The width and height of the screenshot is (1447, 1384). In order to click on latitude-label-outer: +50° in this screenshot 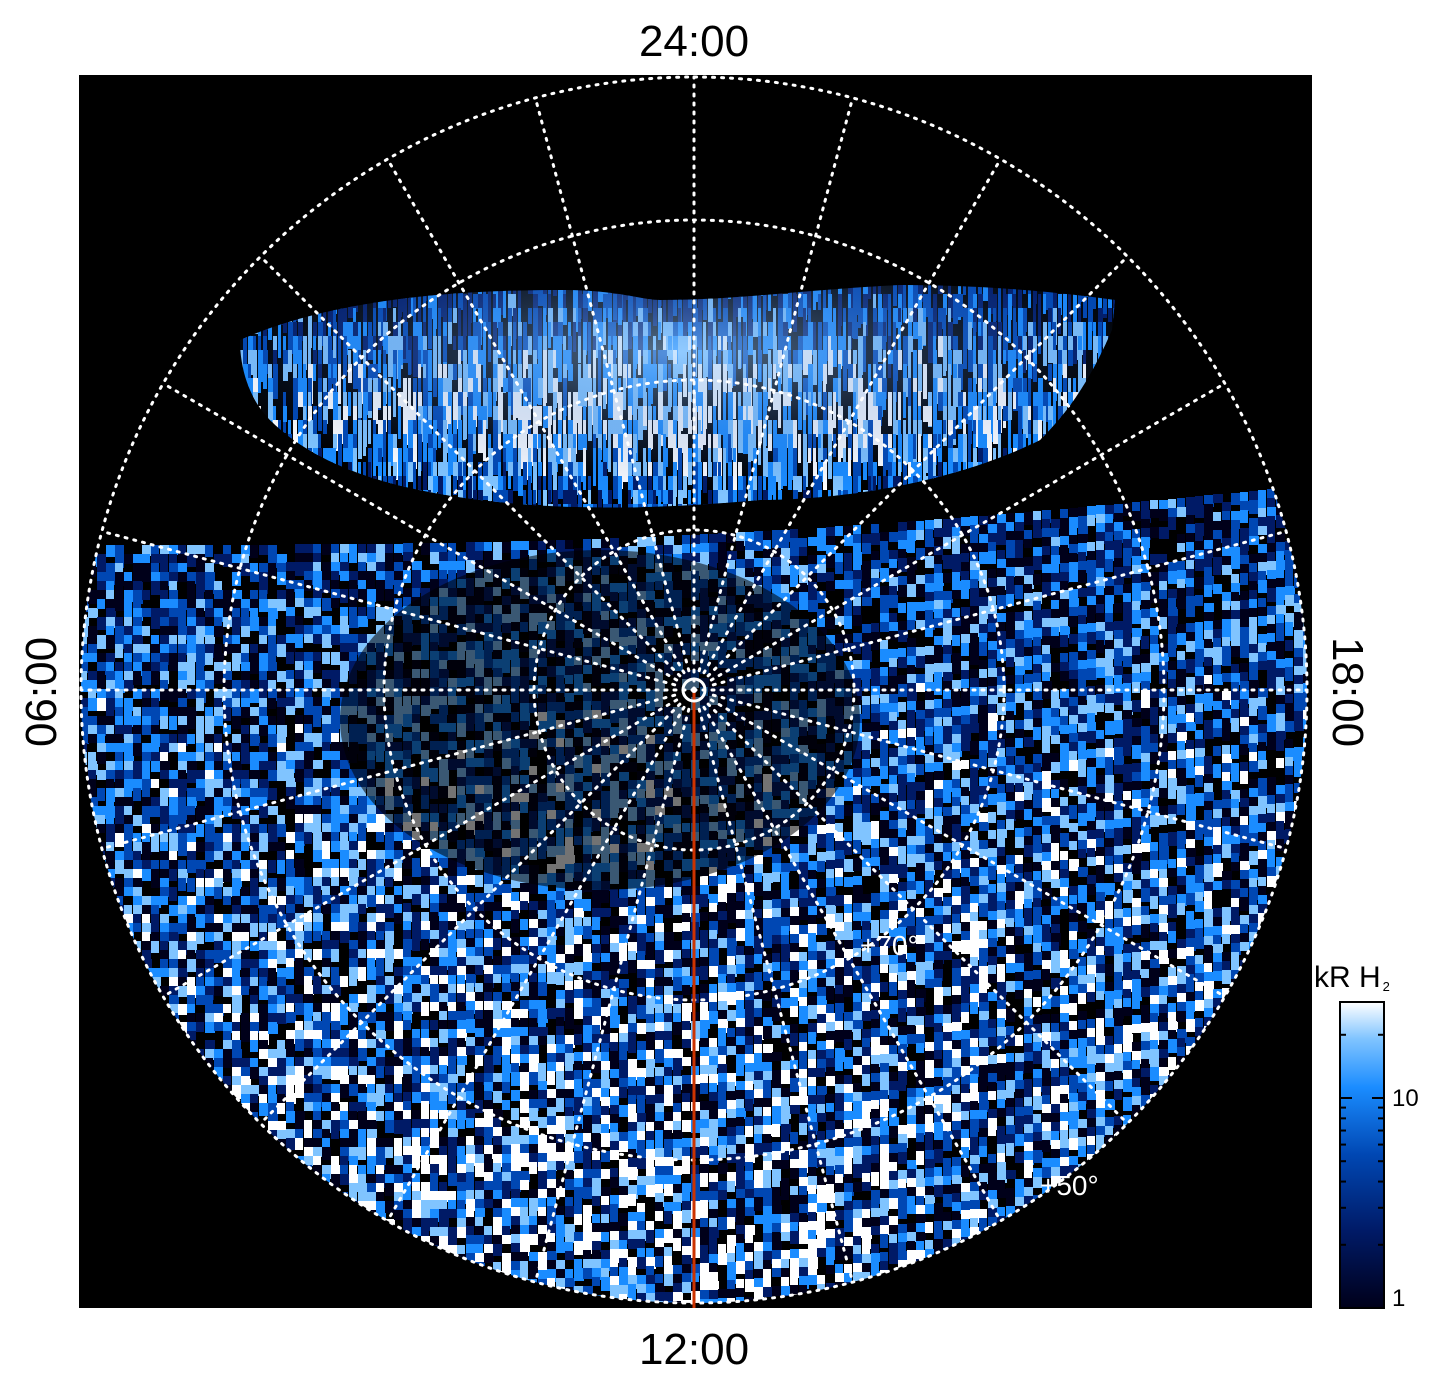, I will do `click(1069, 1185)`.